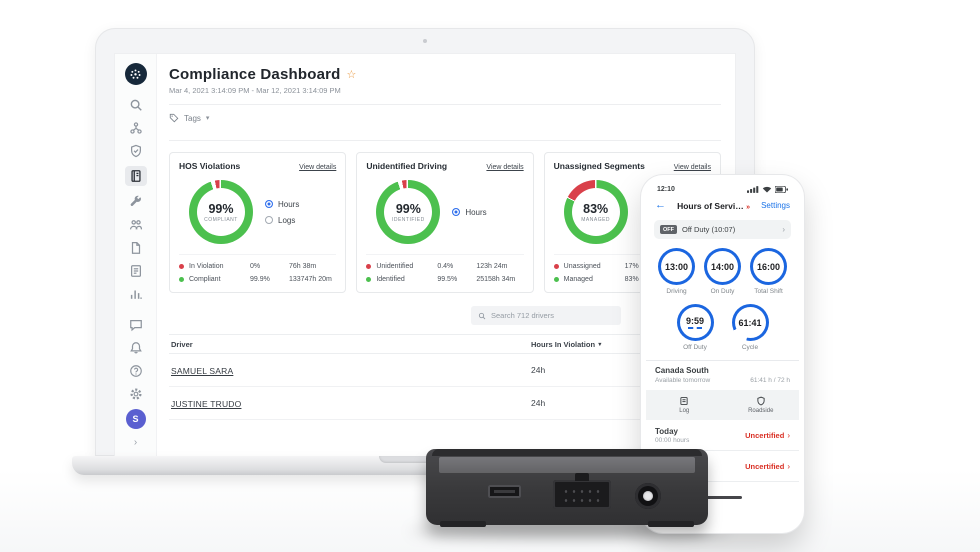 The image size is (980, 552). Describe the element at coordinates (408, 219) in the screenshot. I see `donut-caption: IDENTIFIED` at that location.